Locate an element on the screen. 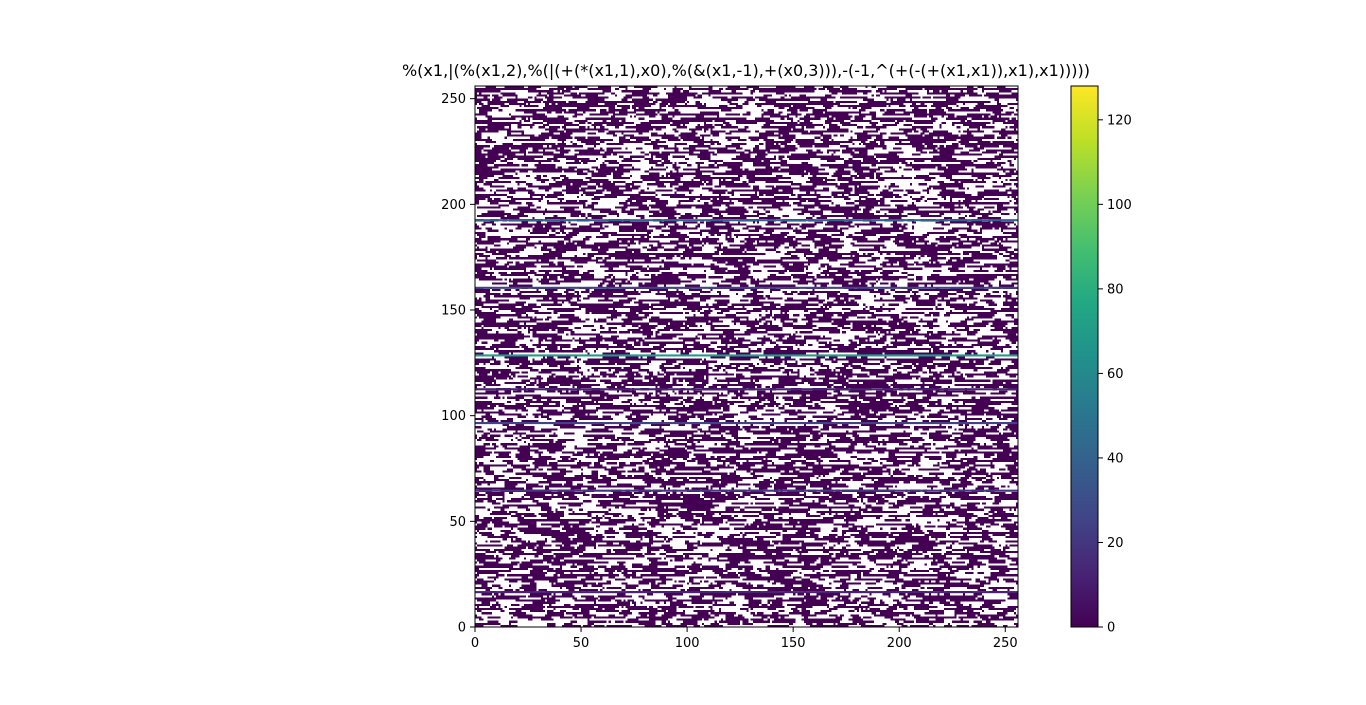 Image resolution: width=1366 pixels, height=705 pixels. x-tick-label: 200 is located at coordinates (899, 643).